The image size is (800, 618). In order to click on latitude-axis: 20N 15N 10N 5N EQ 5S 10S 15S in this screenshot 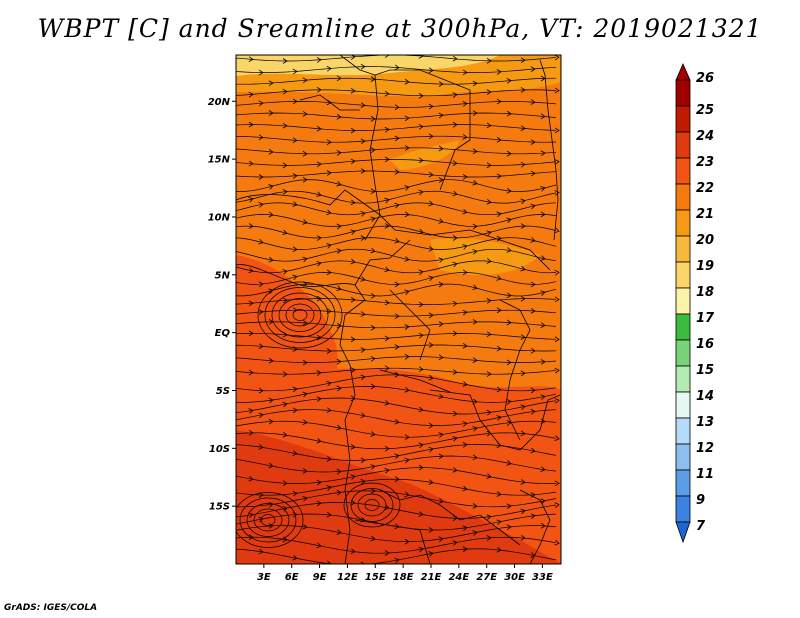, I will do `click(222, 305)`.